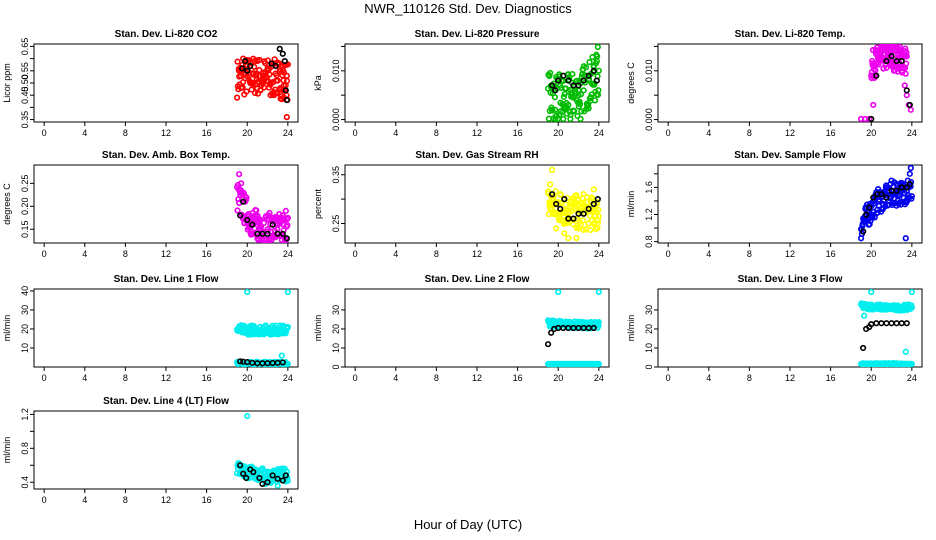 The image size is (936, 540). Describe the element at coordinates (25, 291) in the screenshot. I see `y-tick-label: 40` at that location.